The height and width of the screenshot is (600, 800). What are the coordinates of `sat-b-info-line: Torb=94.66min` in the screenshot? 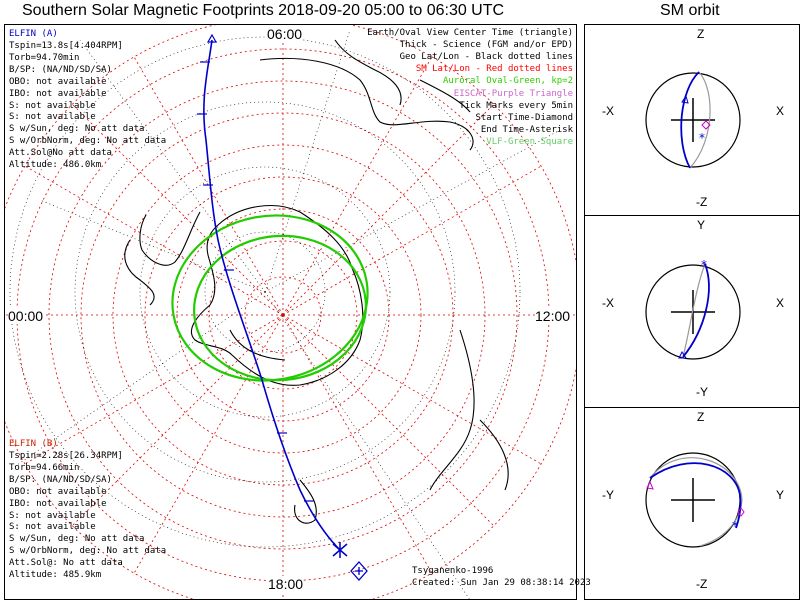 It's located at (44, 467).